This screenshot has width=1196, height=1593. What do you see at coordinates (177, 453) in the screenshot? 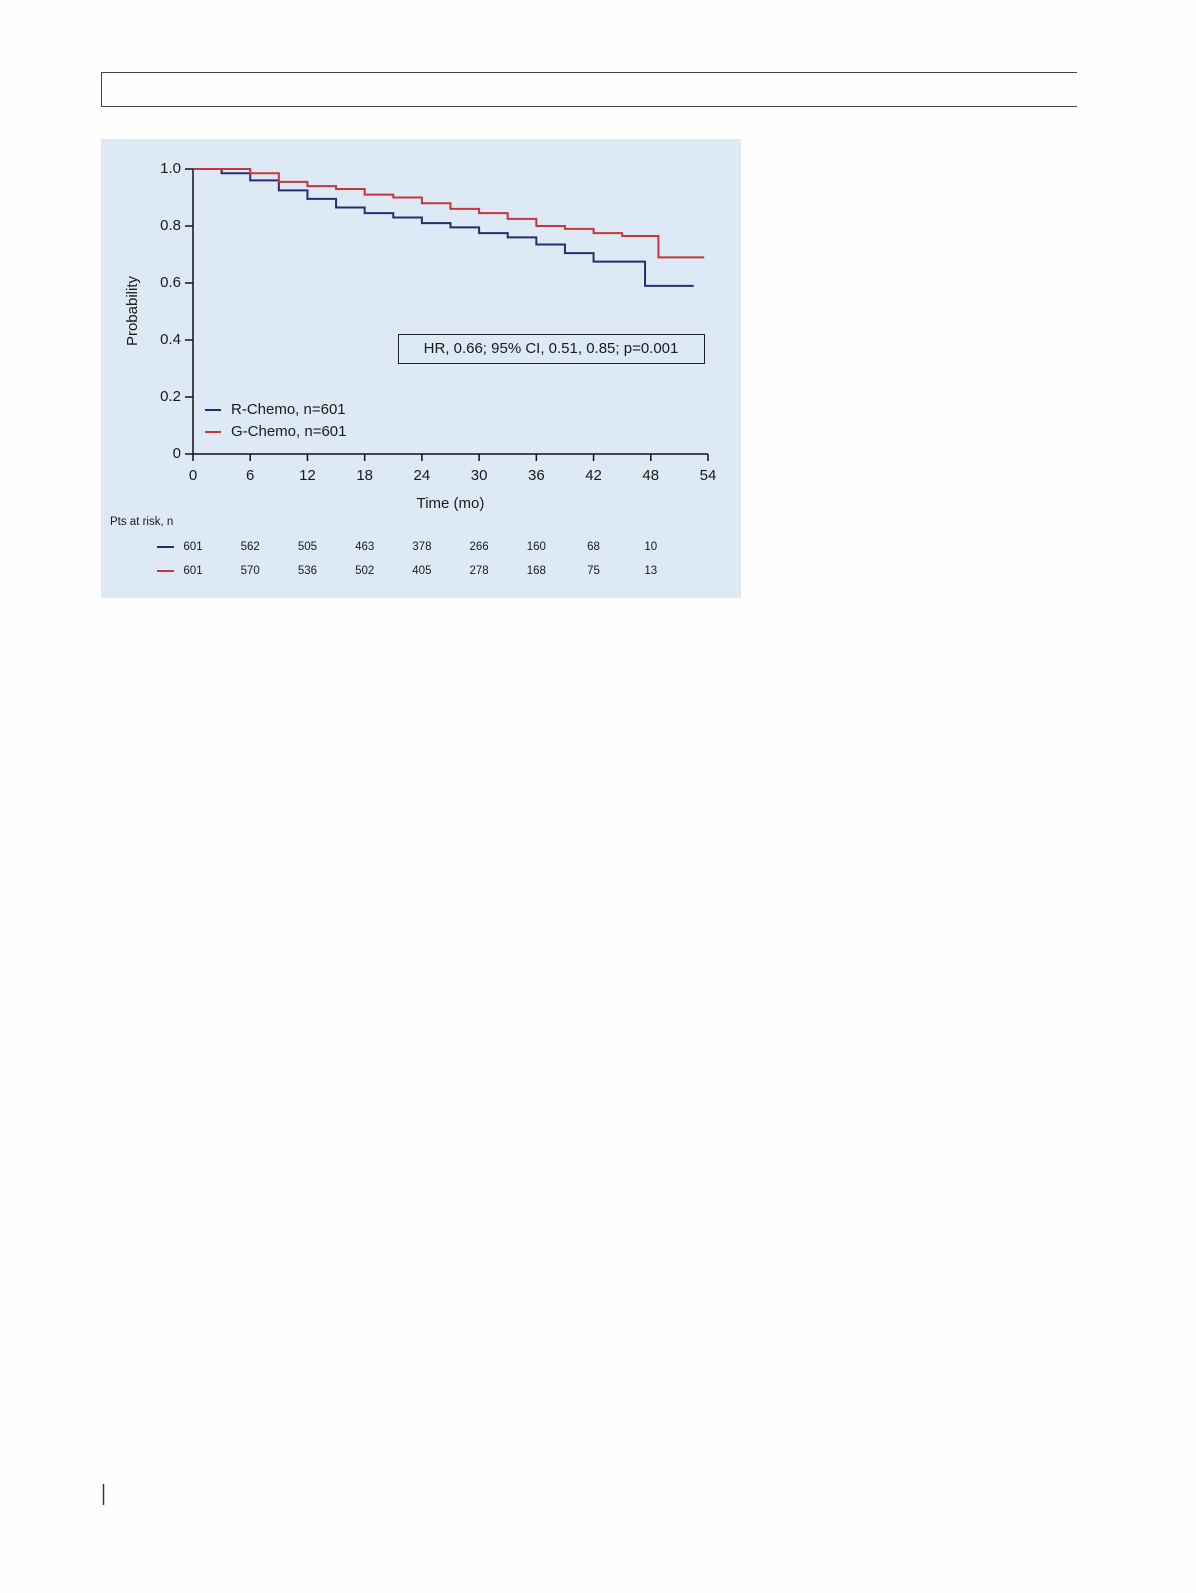
I see `y-tick-label: 0` at bounding box center [177, 453].